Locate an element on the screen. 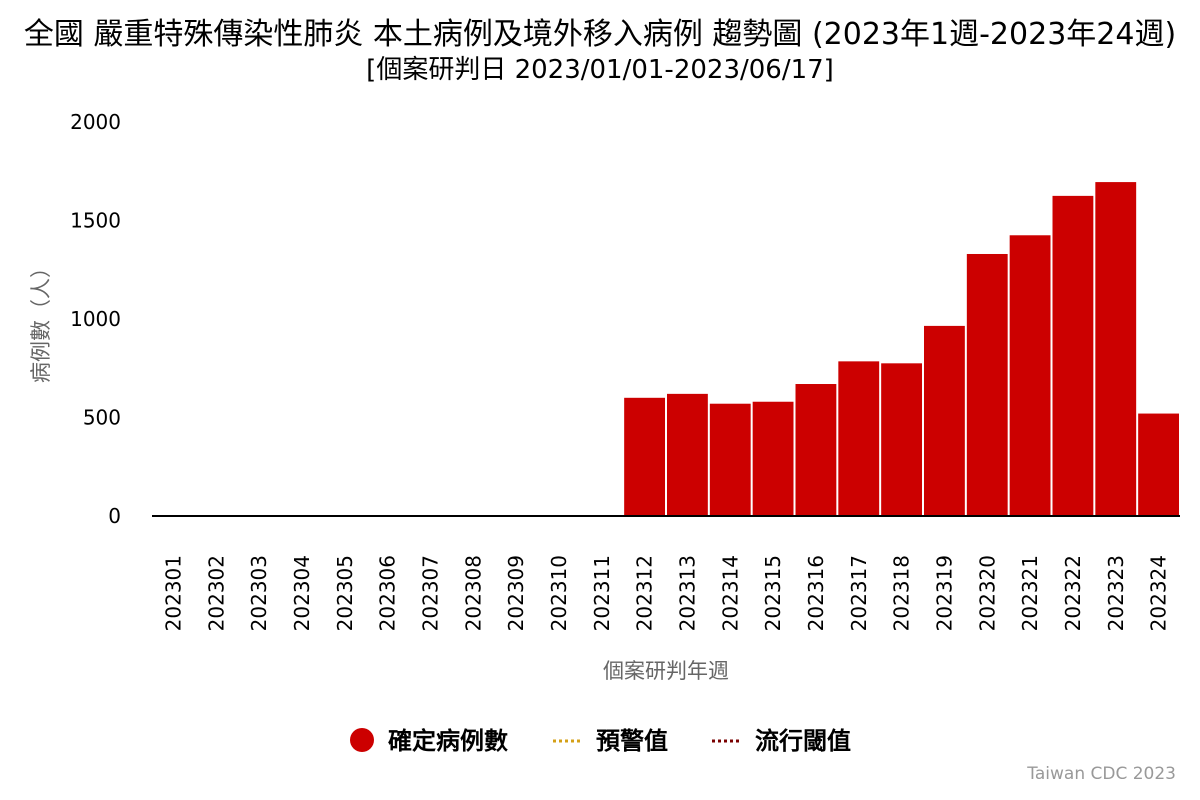 This screenshot has width=1200, height=800. x-tick-label: 202322 is located at coordinates (1073, 593).